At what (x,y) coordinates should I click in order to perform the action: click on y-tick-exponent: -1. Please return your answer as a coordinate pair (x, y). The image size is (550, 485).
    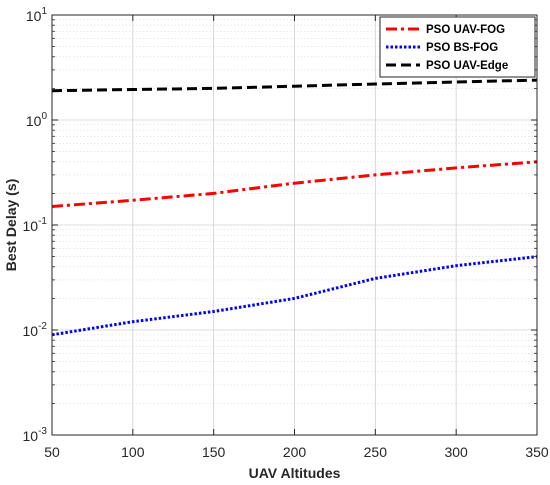
    Looking at the image, I should click on (42, 221).